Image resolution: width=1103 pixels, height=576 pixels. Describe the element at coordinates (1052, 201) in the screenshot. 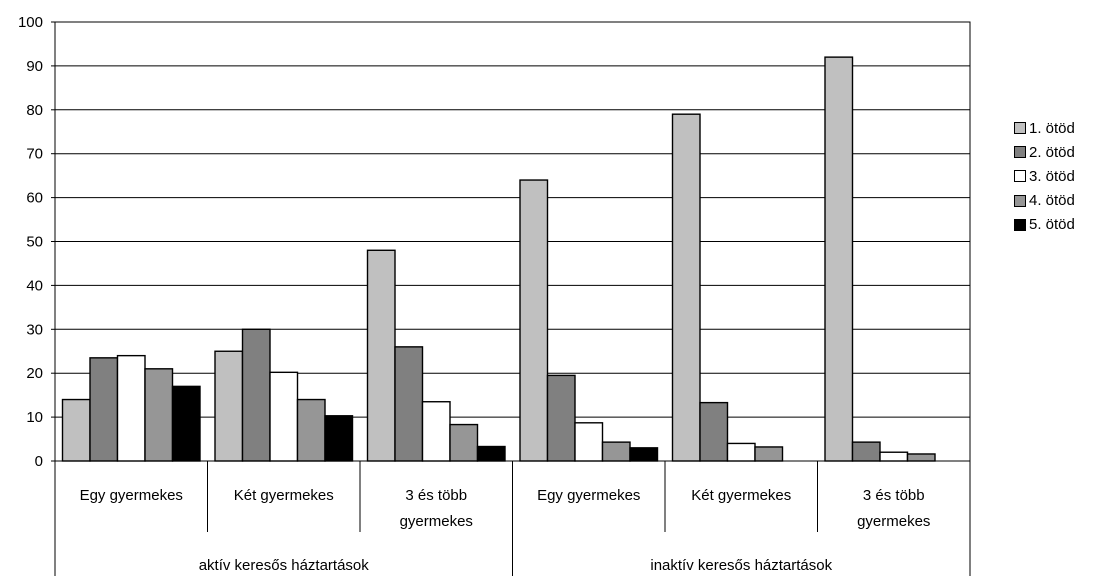

I see `legend-label: 4. ötöd` at that location.